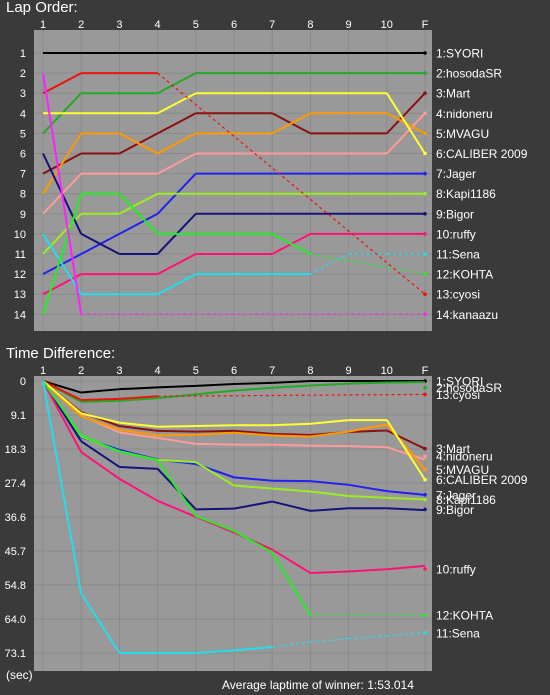 The image size is (550, 695). Describe the element at coordinates (467, 315) in the screenshot. I see `lap-14-kanaazu-label: 14:kanaazu` at that location.